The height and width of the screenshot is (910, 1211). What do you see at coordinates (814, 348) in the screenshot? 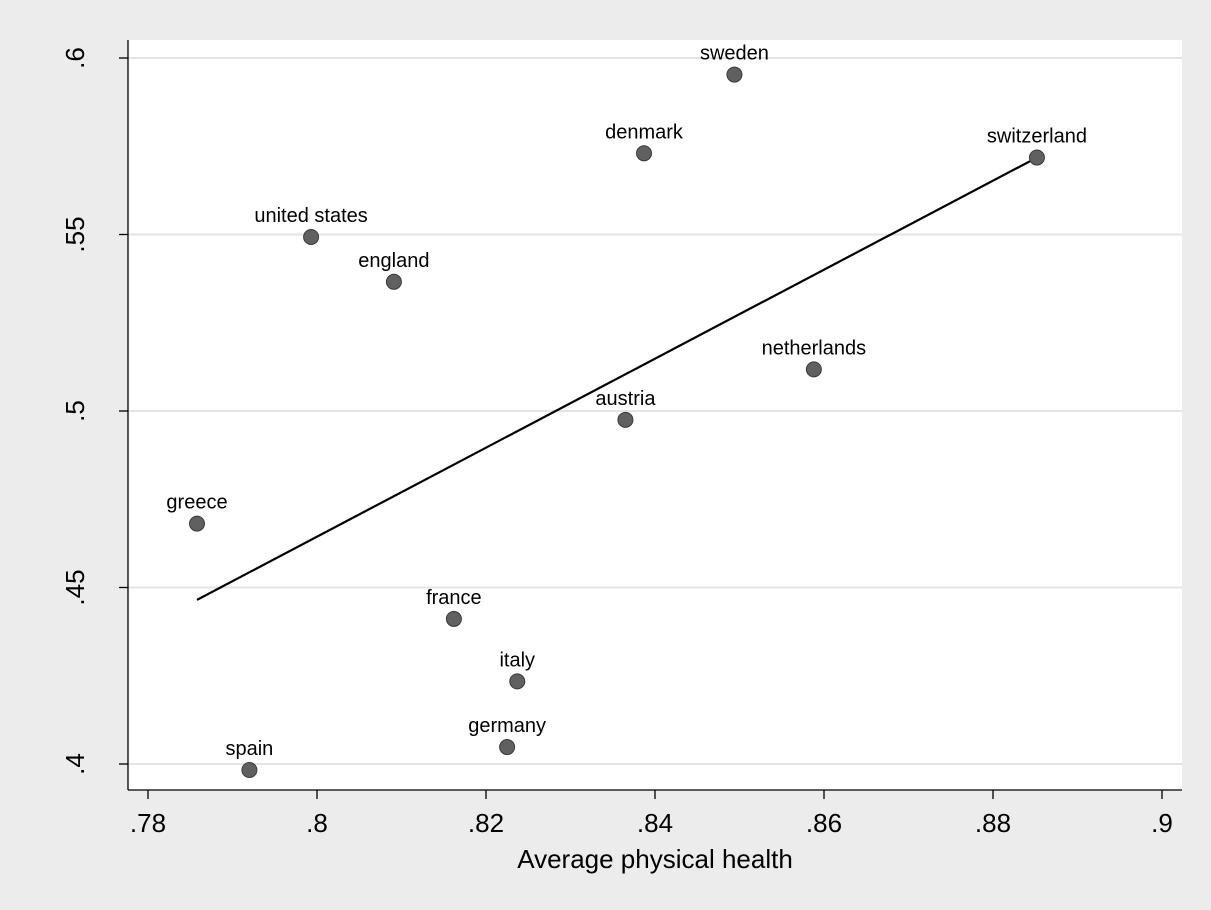
I see `point-label: netherlands` at bounding box center [814, 348].